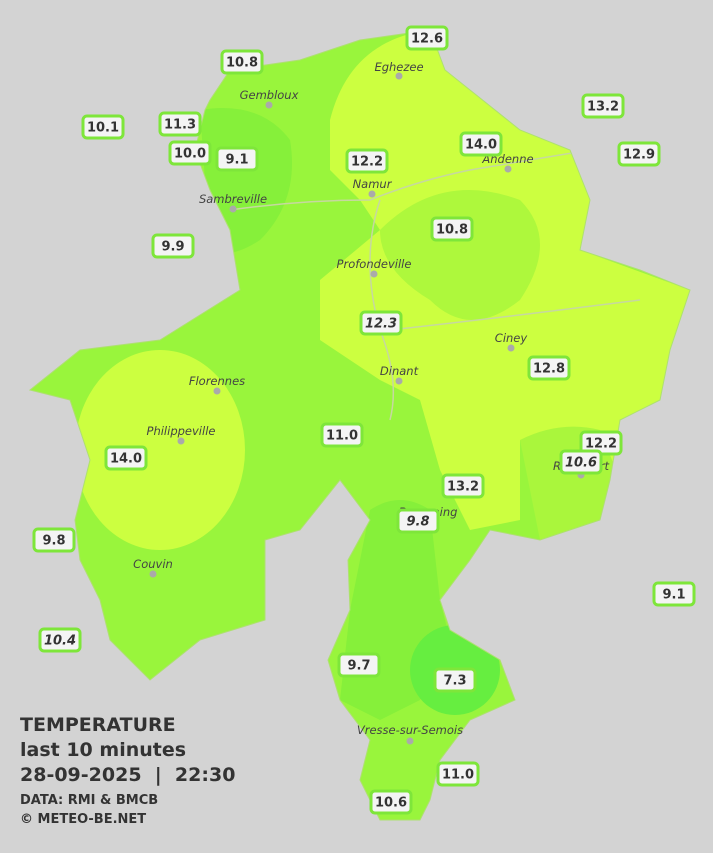 This screenshot has height=853, width=713. What do you see at coordinates (410, 730) in the screenshot?
I see `city-name: Vresse-sur-Semois` at bounding box center [410, 730].